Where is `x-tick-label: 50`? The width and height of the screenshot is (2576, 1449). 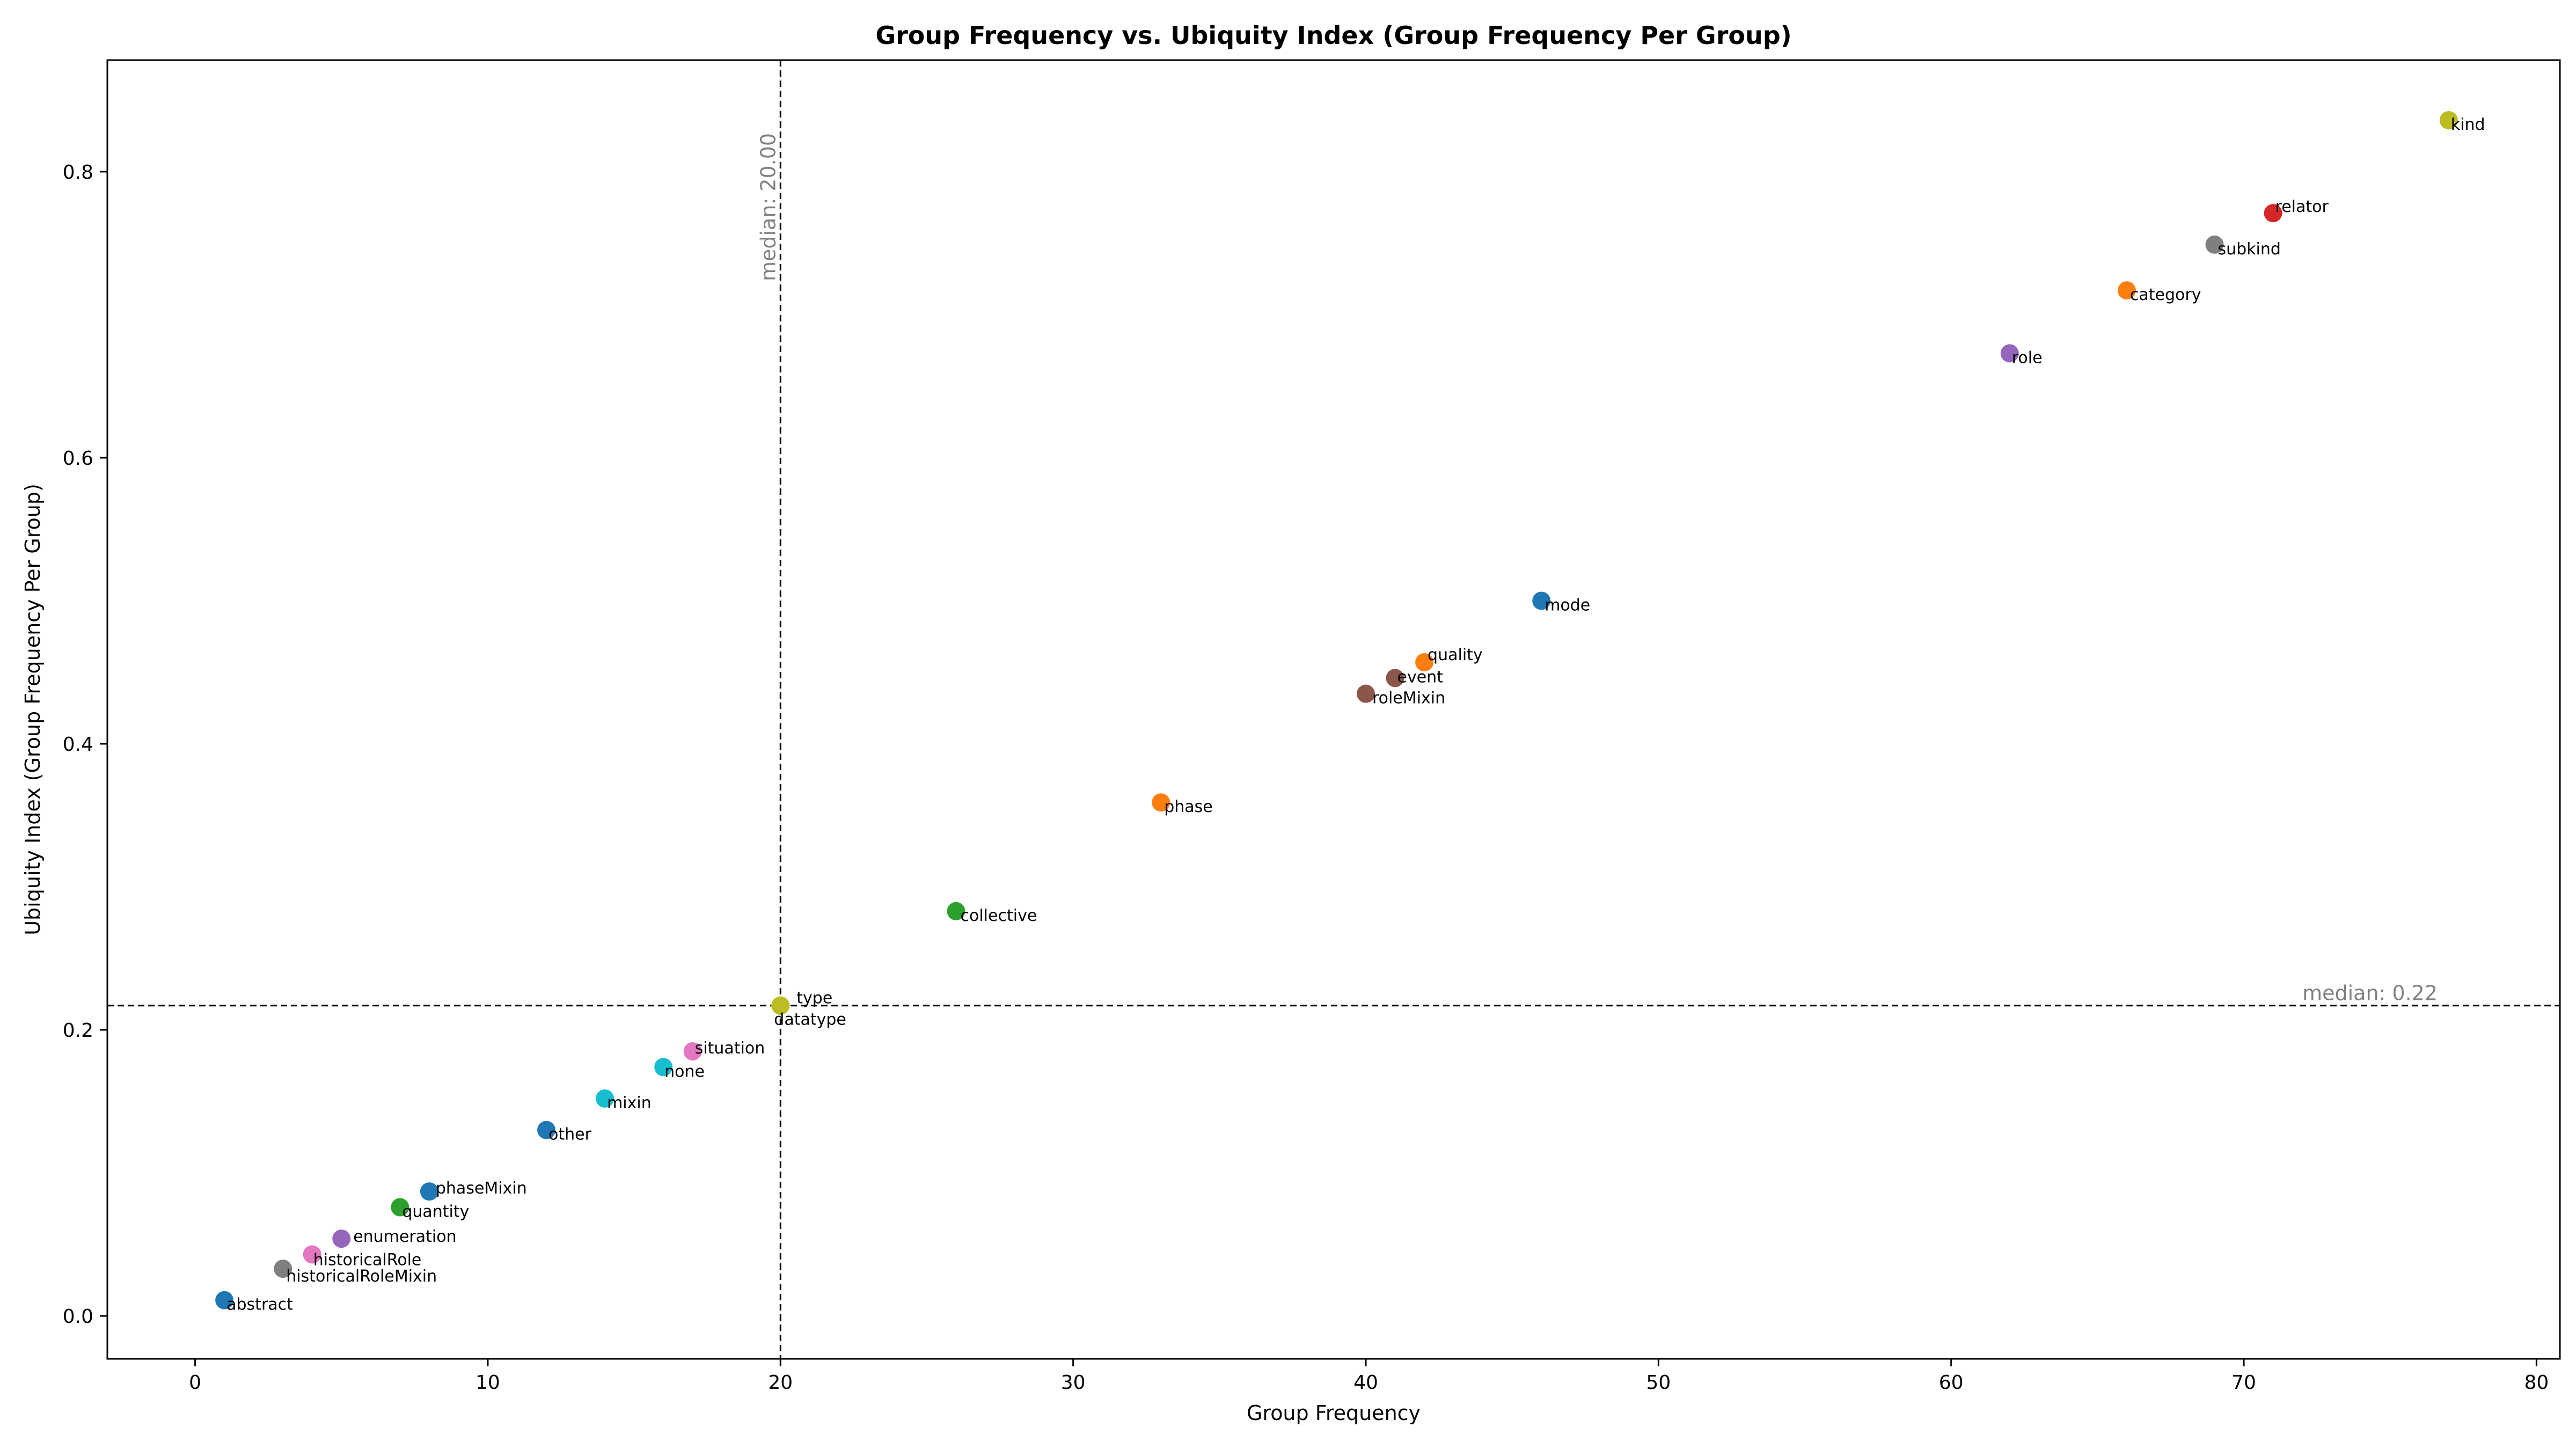 x-tick-label: 50 is located at coordinates (1658, 1383).